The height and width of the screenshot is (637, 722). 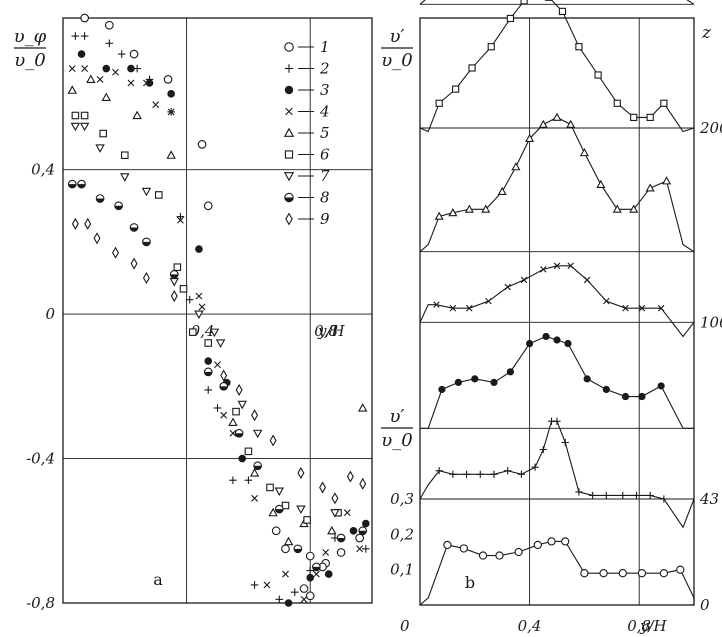 What do you see at coordinates (43, 170) in the screenshot?
I see `panel-a-y-tick-label: 0,4` at bounding box center [43, 170].